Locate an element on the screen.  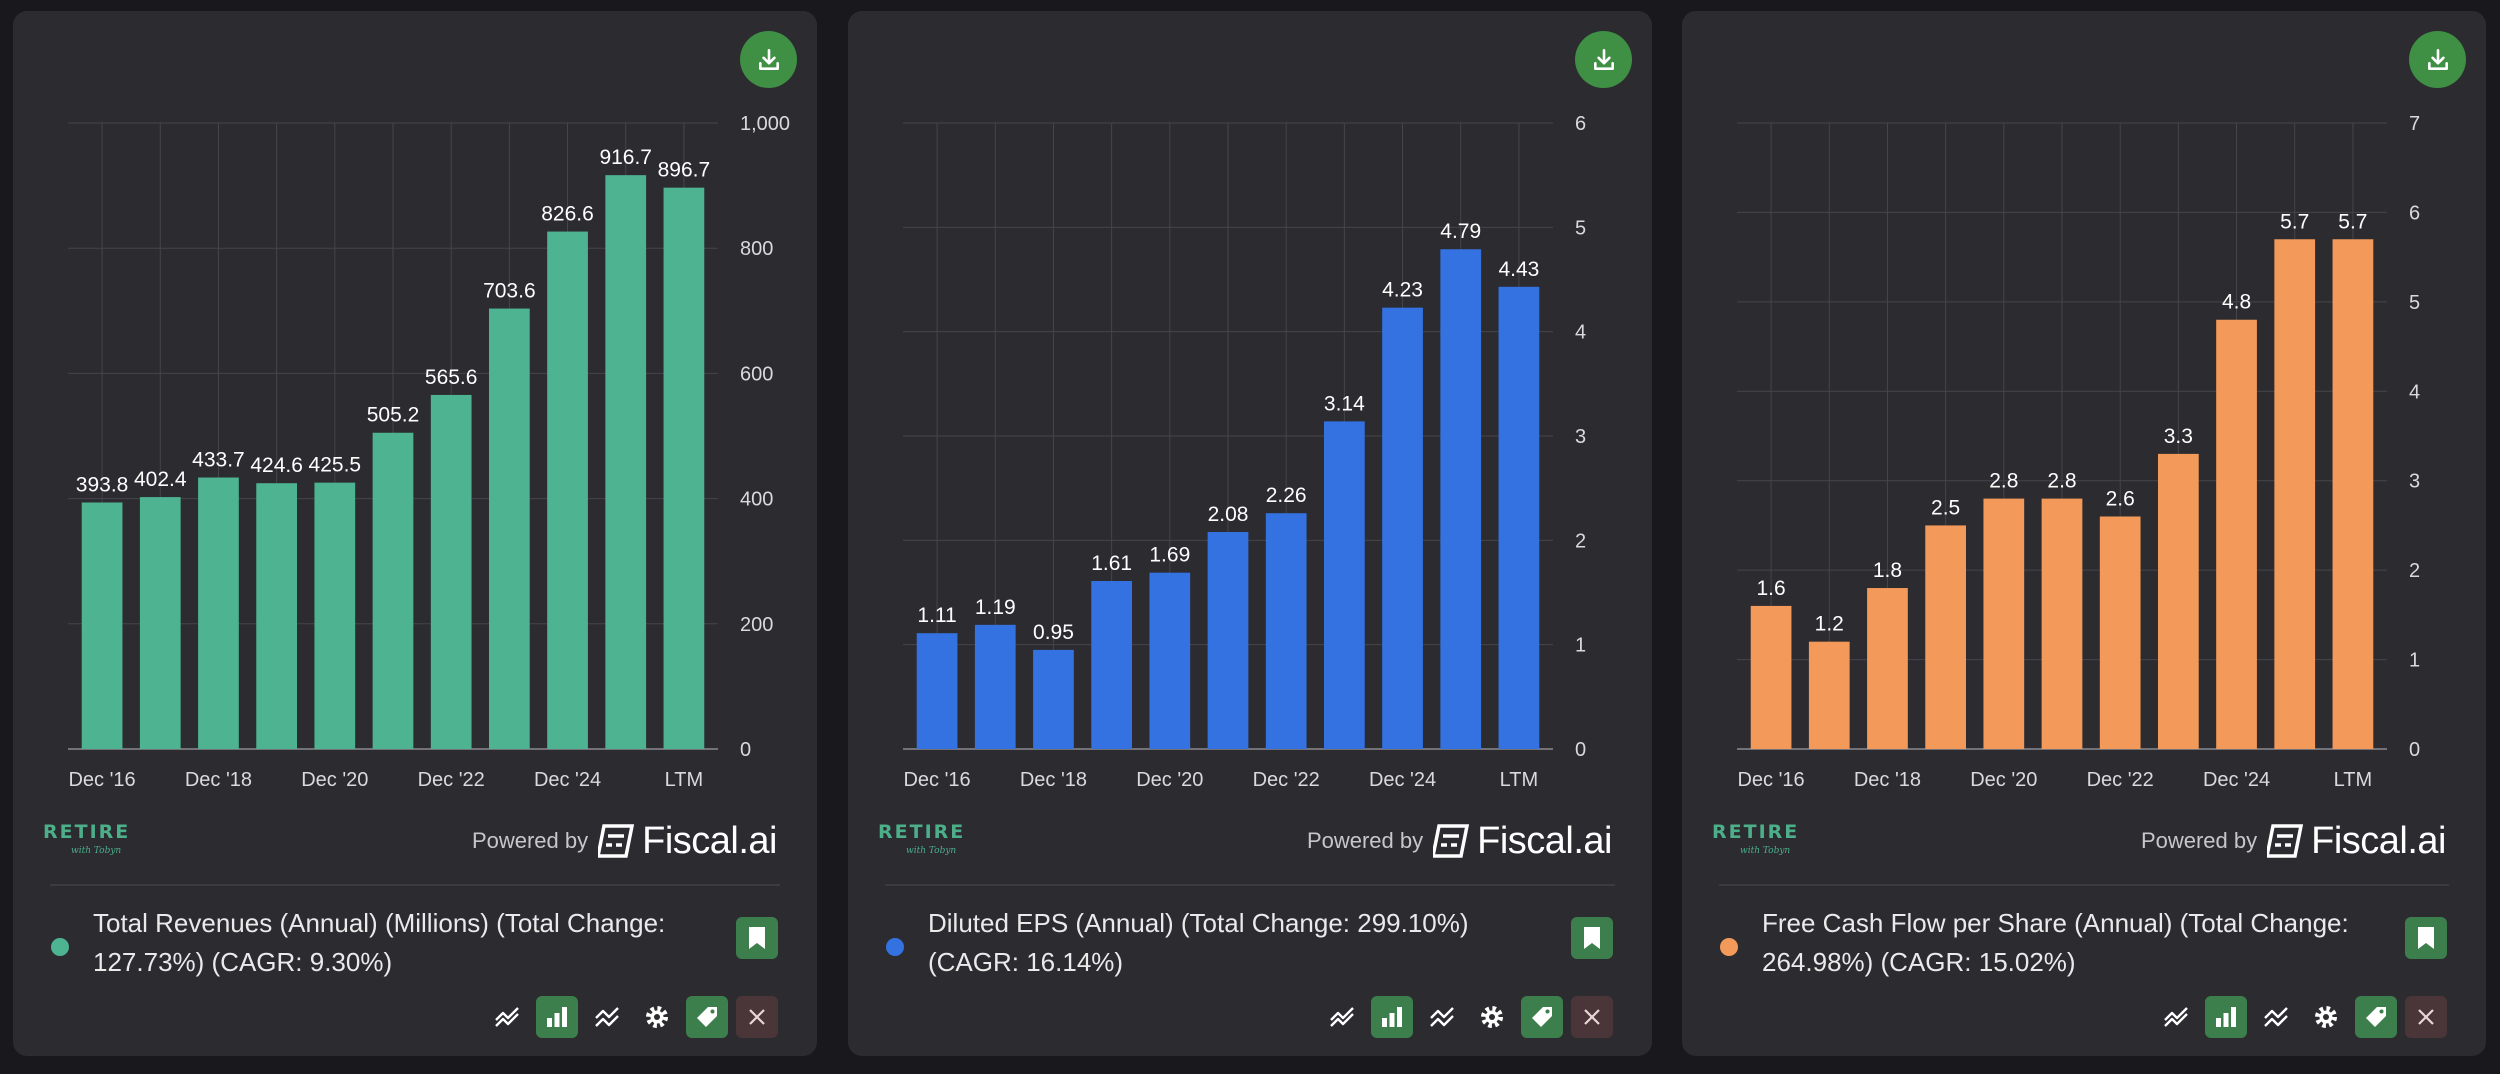
bar-value-label: 565.6 is located at coordinates (451, 377).